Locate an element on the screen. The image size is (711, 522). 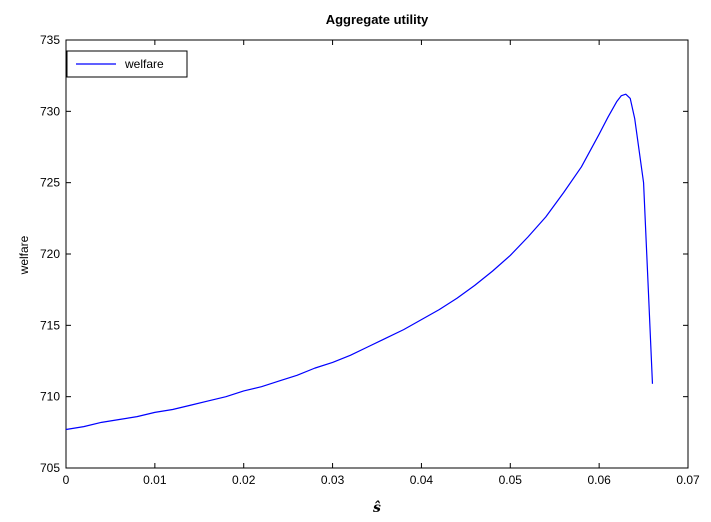
x-tick-label: 0.03 is located at coordinates (333, 480).